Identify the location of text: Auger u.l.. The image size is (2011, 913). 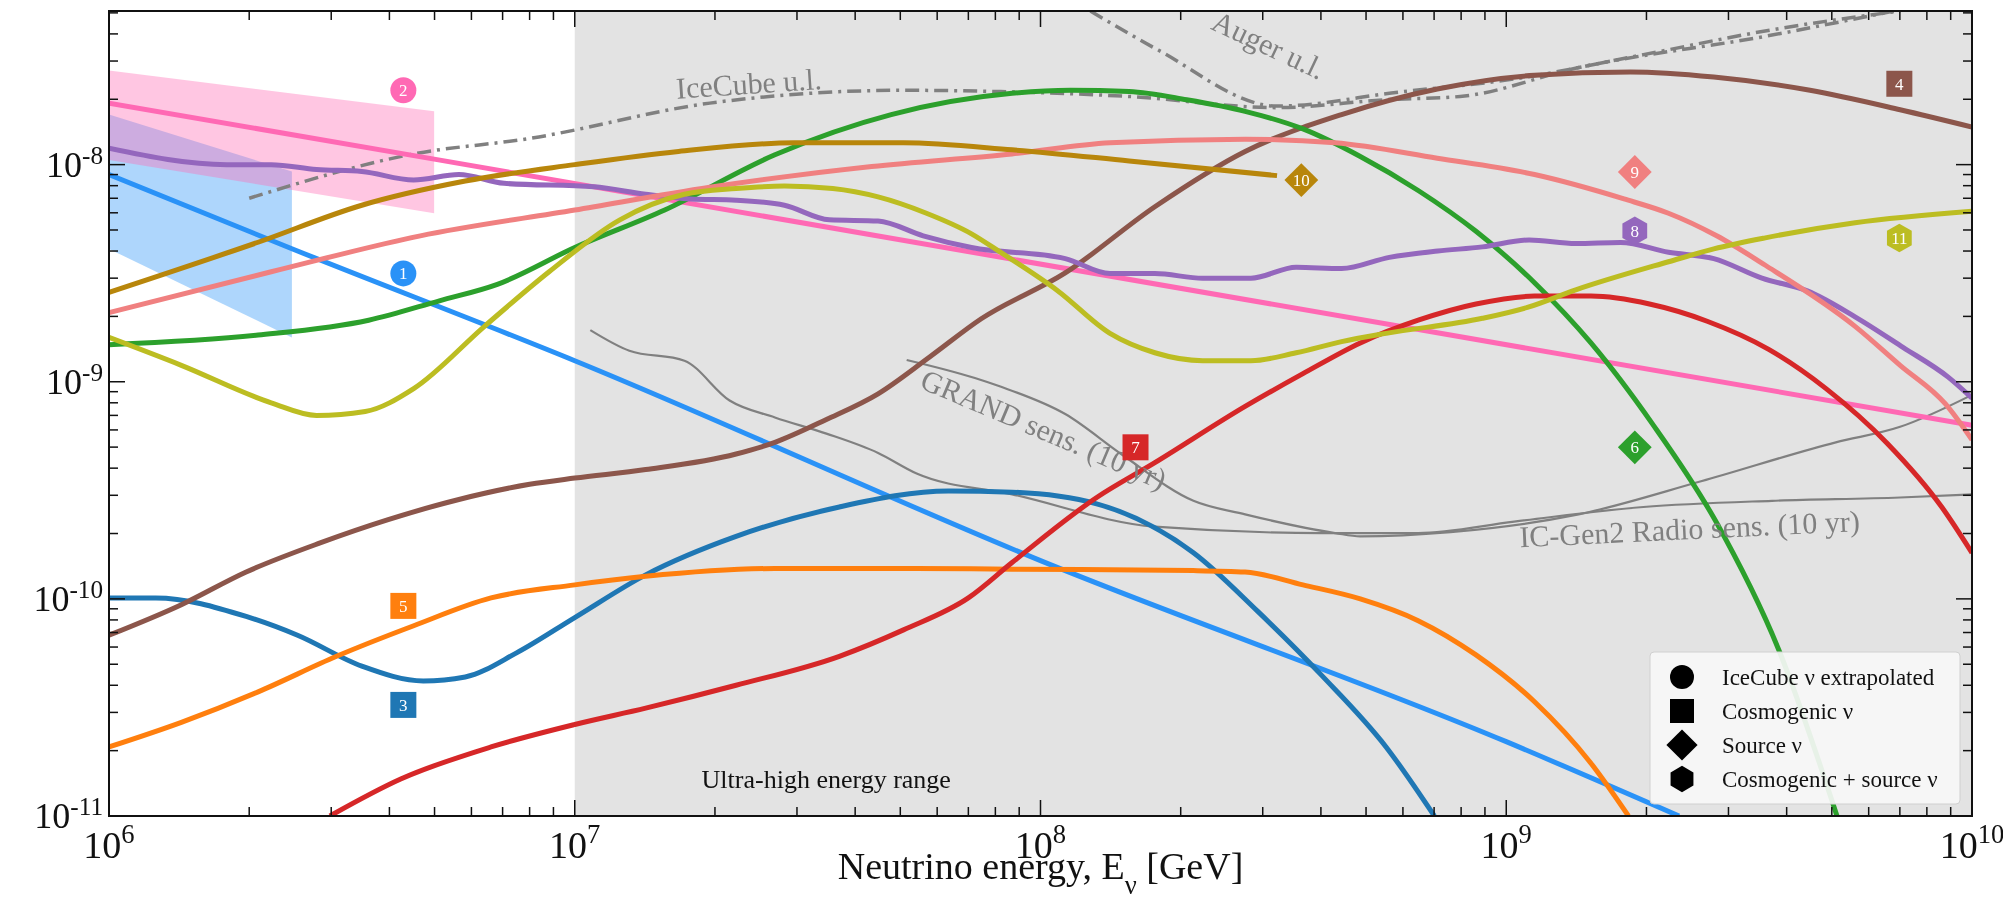
(1269, 45).